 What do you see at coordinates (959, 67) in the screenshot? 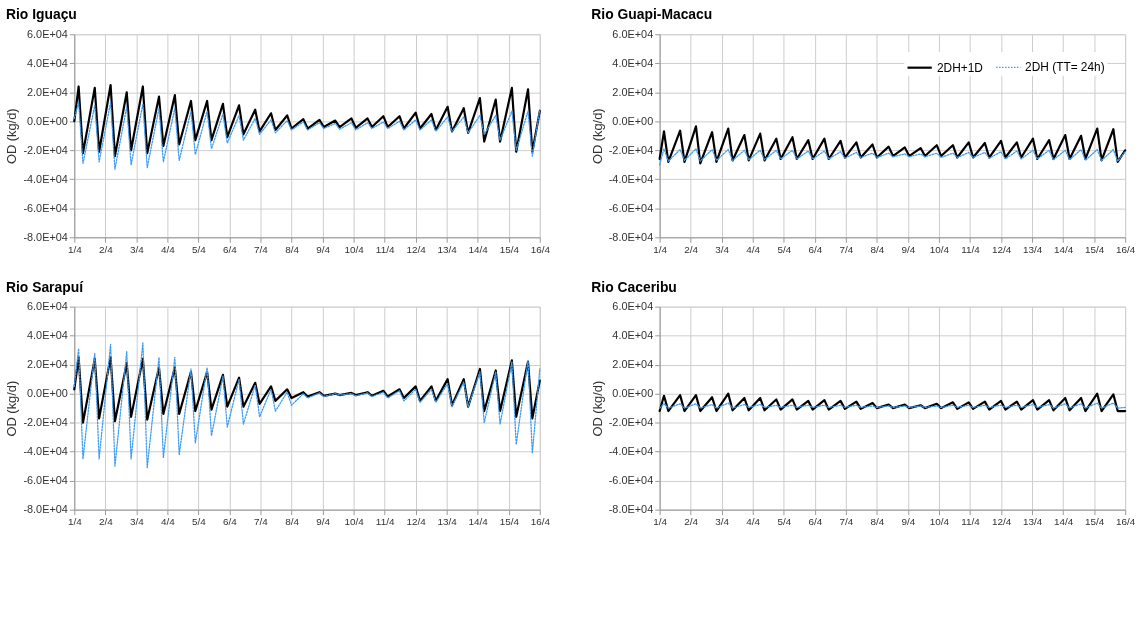
I see `legend-label: 2DH+1D` at bounding box center [959, 67].